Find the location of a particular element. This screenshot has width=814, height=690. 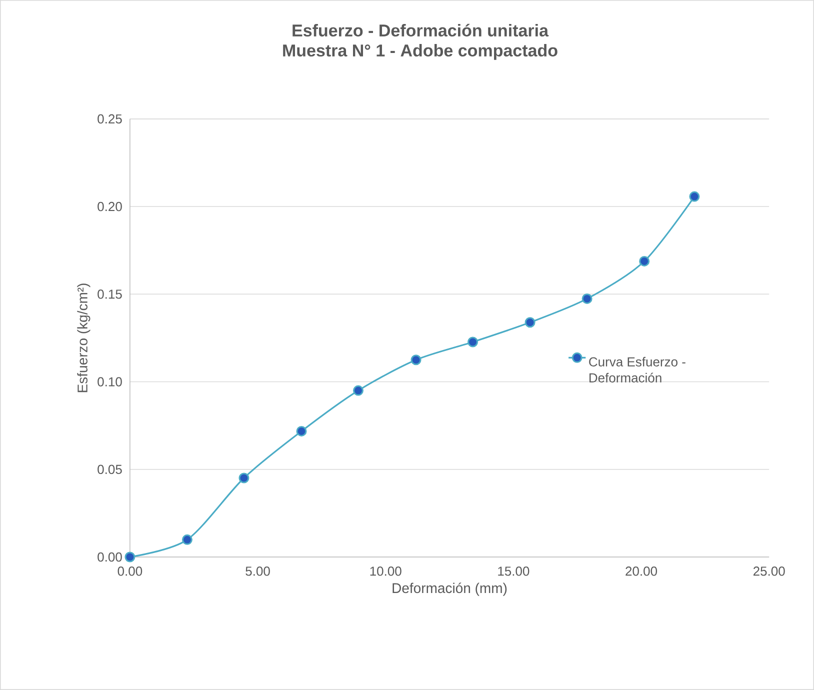

chart-title: Esfuerzo - Deformación unitaria is located at coordinates (420, 30).